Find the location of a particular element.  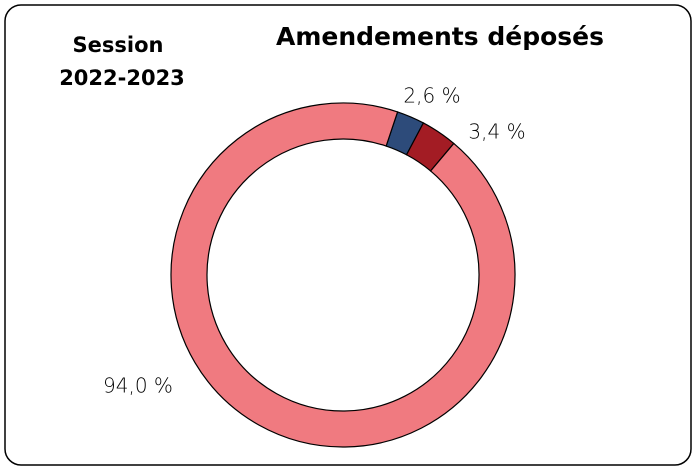

value-label: 3,4 % is located at coordinates (496, 132).